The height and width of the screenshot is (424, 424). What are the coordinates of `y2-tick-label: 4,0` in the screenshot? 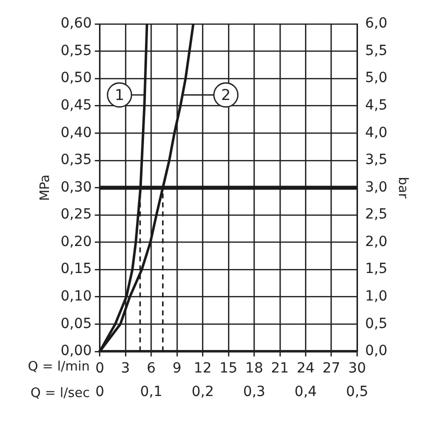 It's located at (376, 132).